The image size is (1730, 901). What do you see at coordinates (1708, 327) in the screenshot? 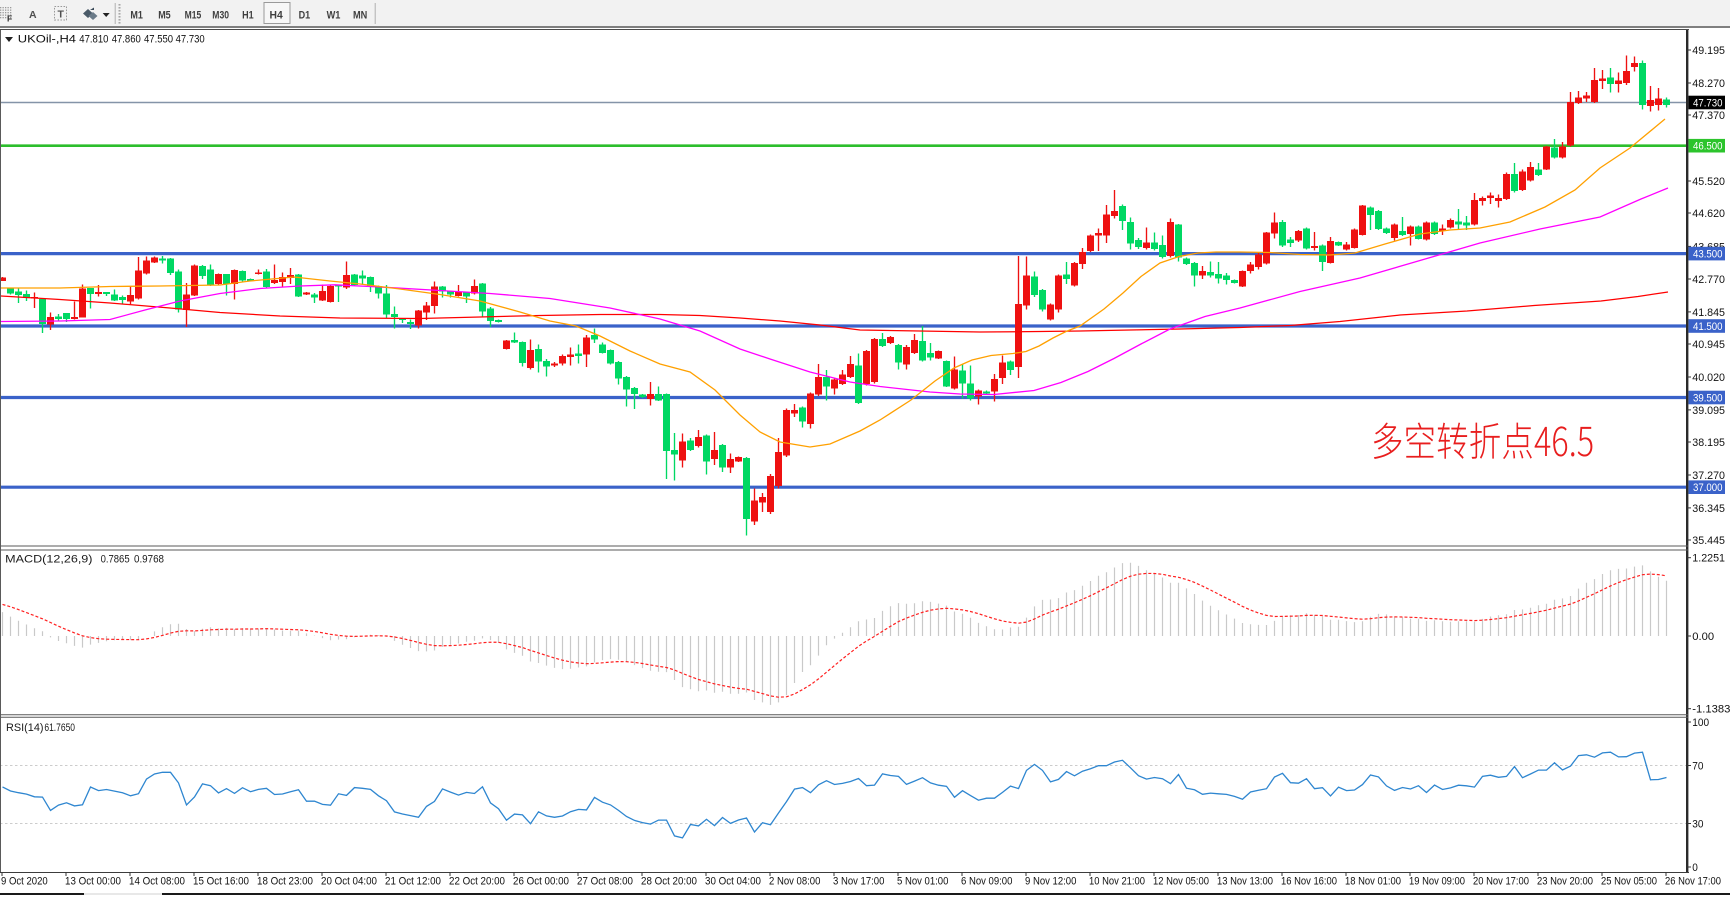
I see `svg-text: 41.500` at bounding box center [1708, 327].